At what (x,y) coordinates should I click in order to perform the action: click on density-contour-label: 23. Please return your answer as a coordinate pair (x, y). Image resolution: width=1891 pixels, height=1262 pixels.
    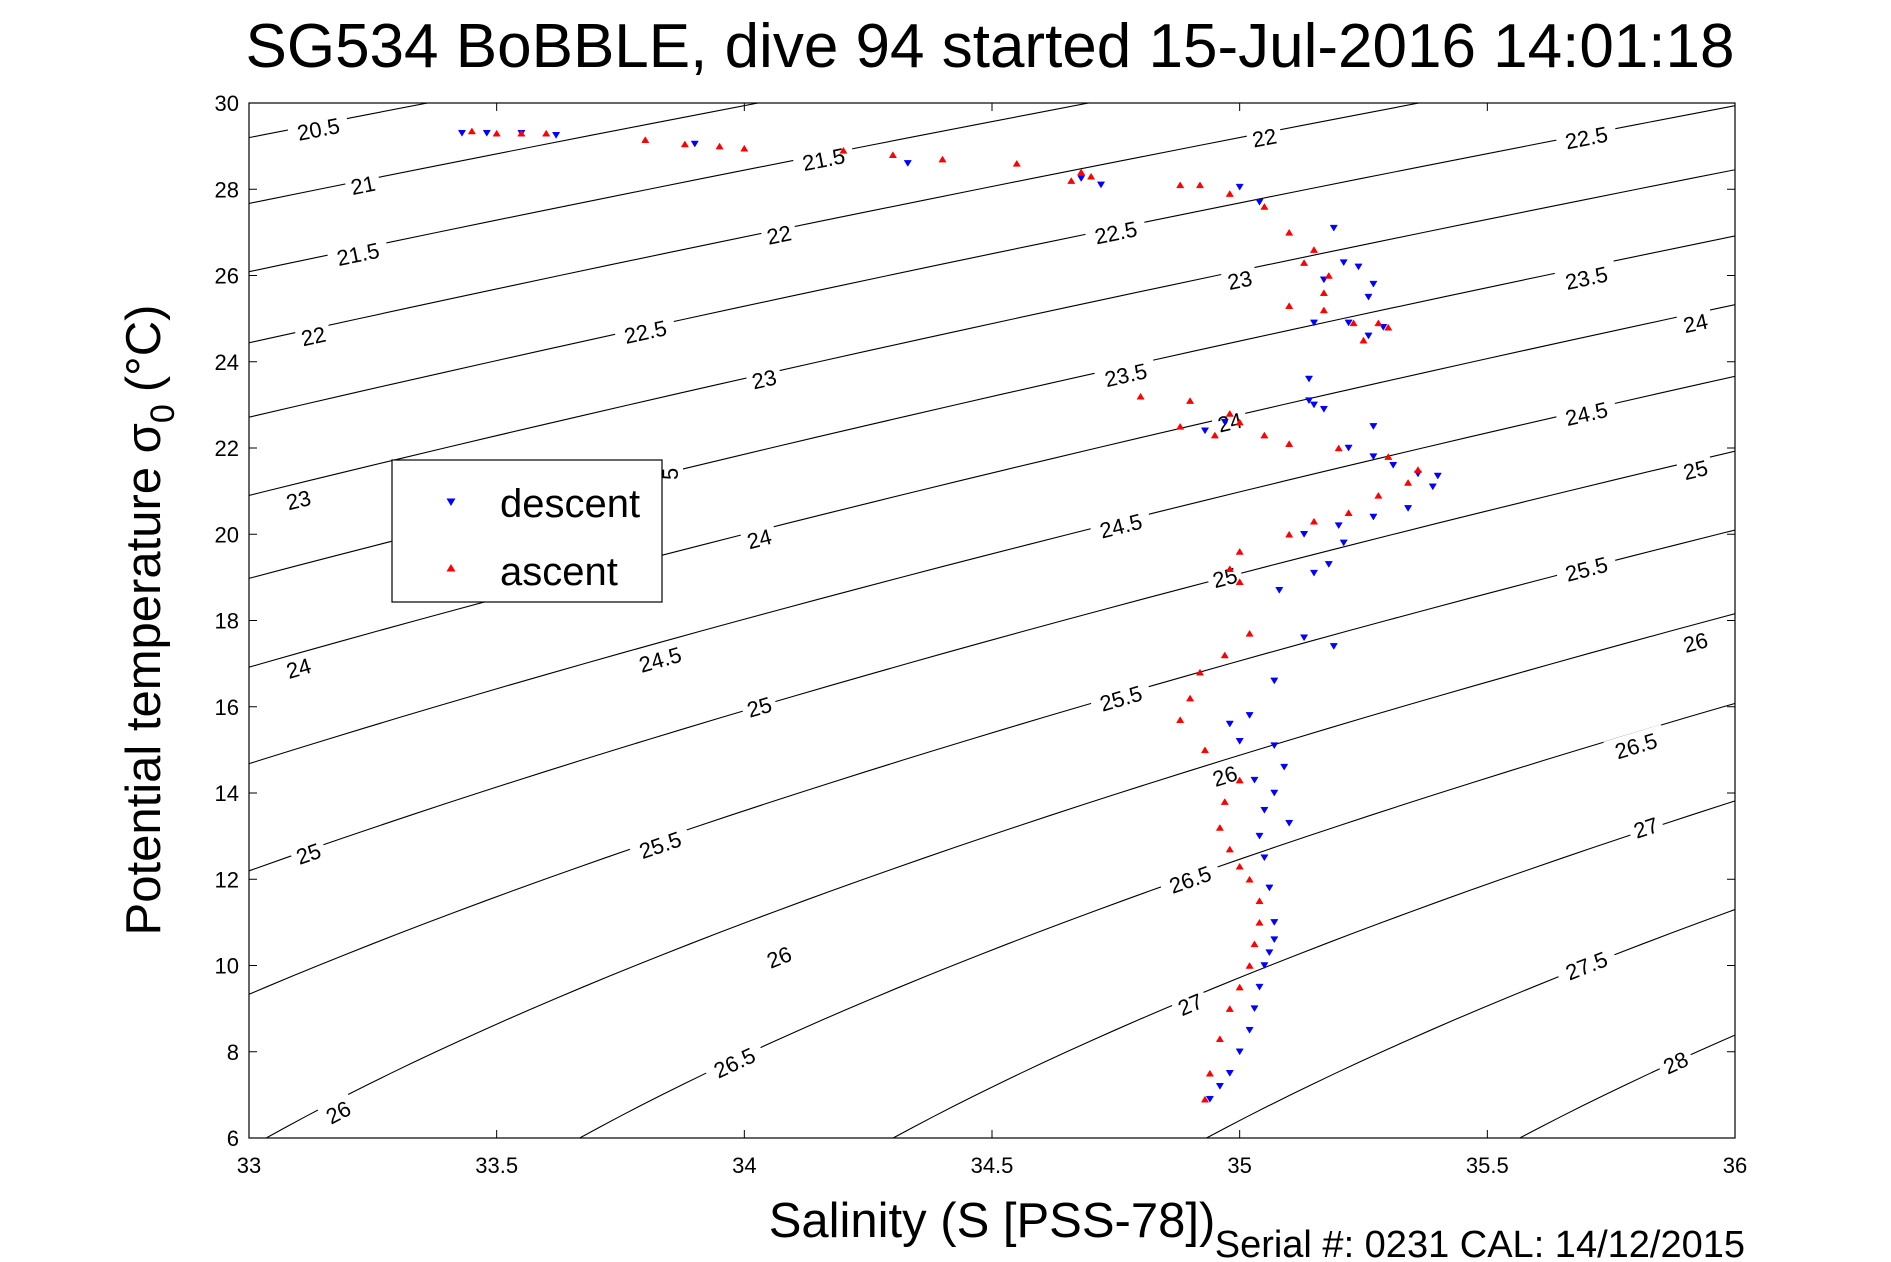
    Looking at the image, I should click on (1240, 280).